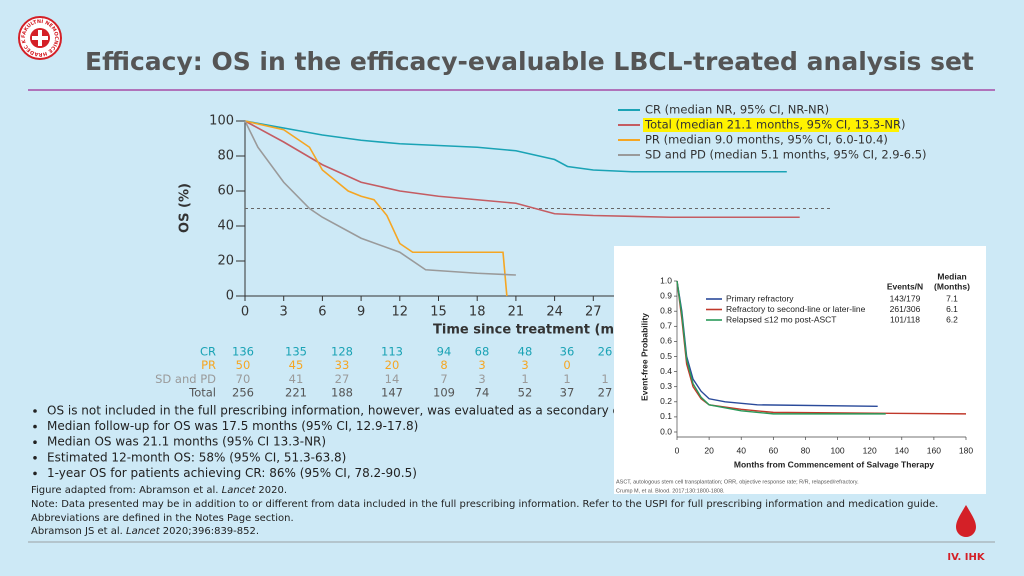  Describe the element at coordinates (271, 490) in the screenshot. I see `footnote-part: 2020.` at that location.